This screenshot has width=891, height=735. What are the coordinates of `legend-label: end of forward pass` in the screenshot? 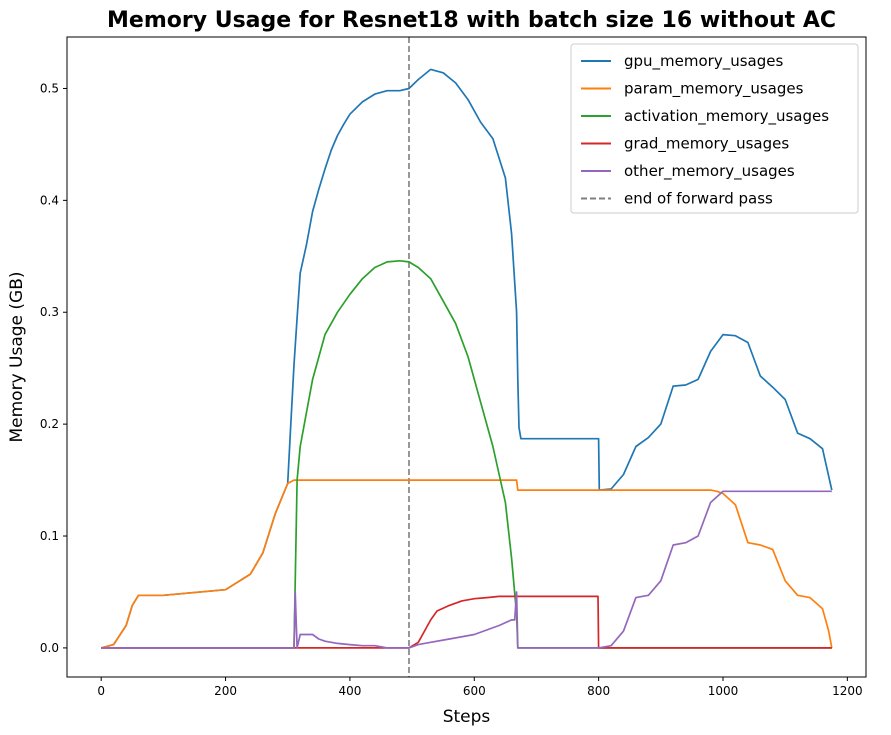 It's located at (698, 199).